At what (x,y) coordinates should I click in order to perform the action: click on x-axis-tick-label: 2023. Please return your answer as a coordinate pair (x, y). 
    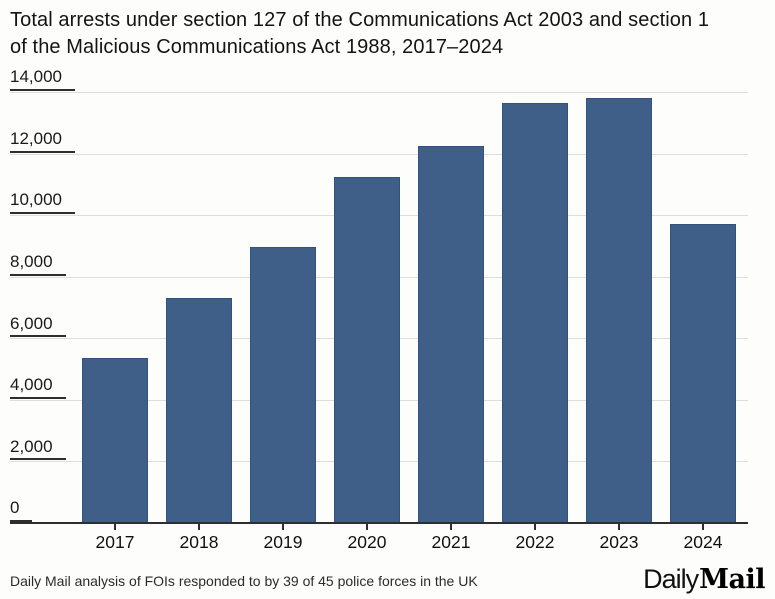
    Looking at the image, I should click on (619, 542).